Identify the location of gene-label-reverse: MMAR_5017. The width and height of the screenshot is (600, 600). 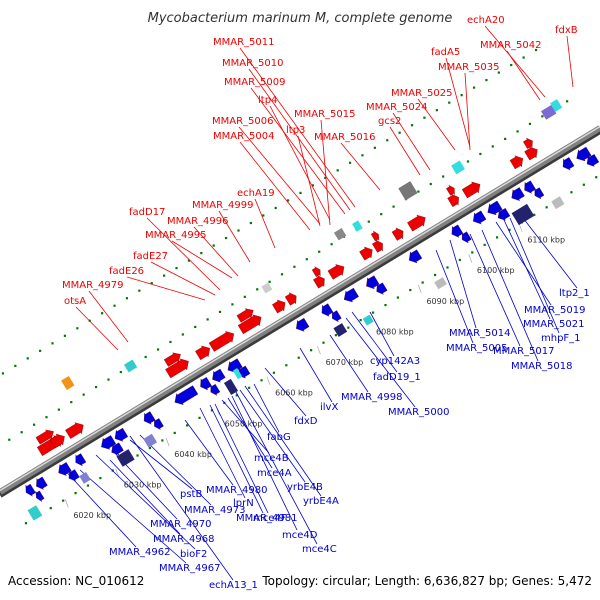
(524, 351).